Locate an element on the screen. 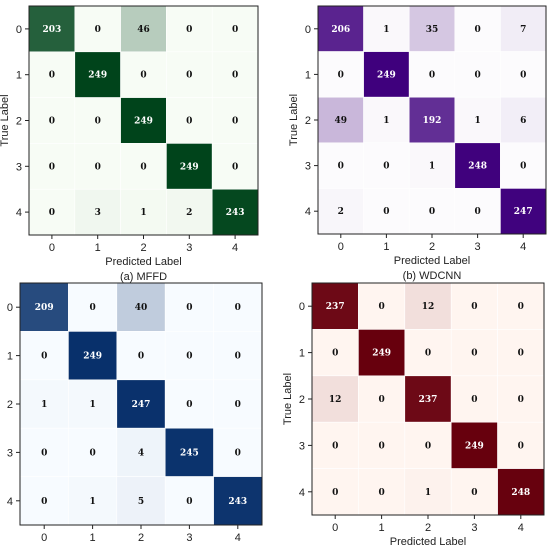 The width and height of the screenshot is (550, 546). cell-value-label: 247 is located at coordinates (523, 212).